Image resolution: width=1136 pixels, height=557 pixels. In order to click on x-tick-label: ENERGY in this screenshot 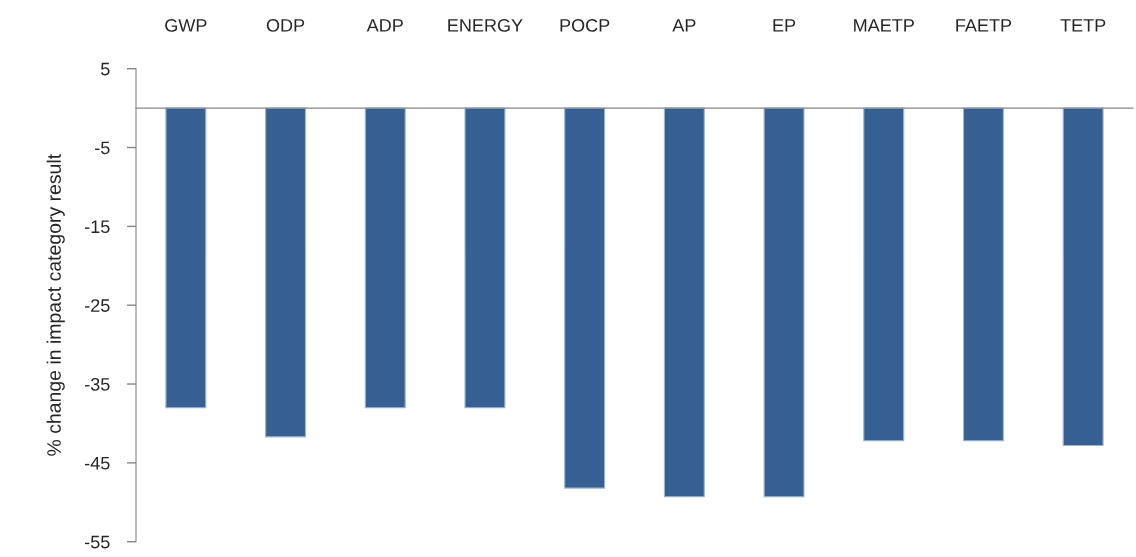, I will do `click(485, 25)`.